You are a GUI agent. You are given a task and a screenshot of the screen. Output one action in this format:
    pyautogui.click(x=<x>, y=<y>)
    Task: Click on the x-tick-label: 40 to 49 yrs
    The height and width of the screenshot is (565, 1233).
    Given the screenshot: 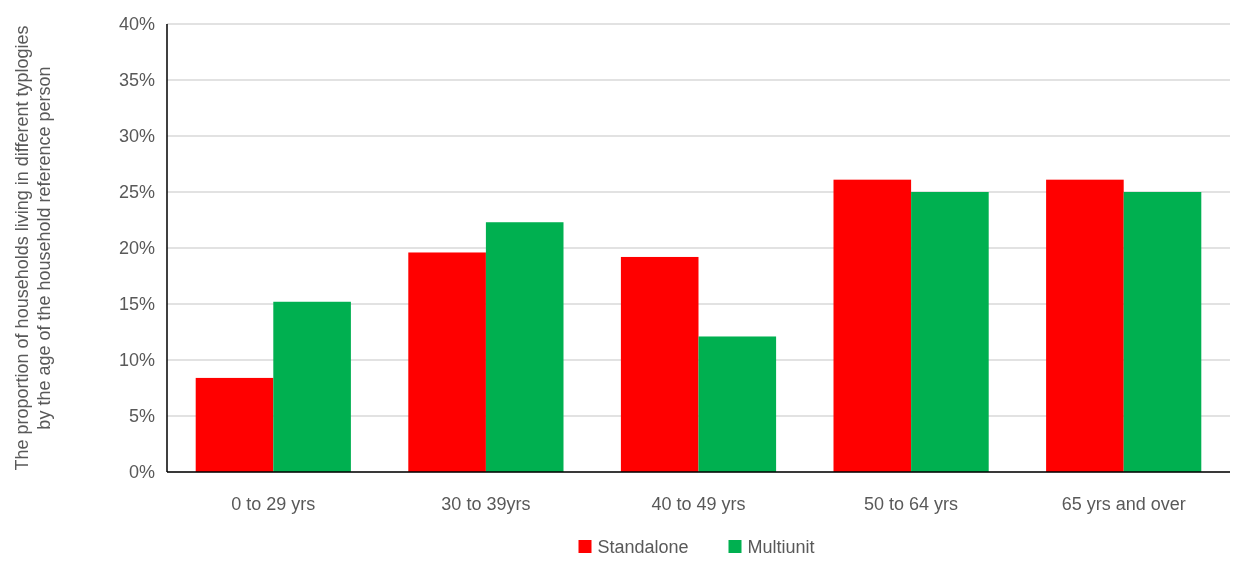 What is the action you would take?
    pyautogui.click(x=698, y=504)
    